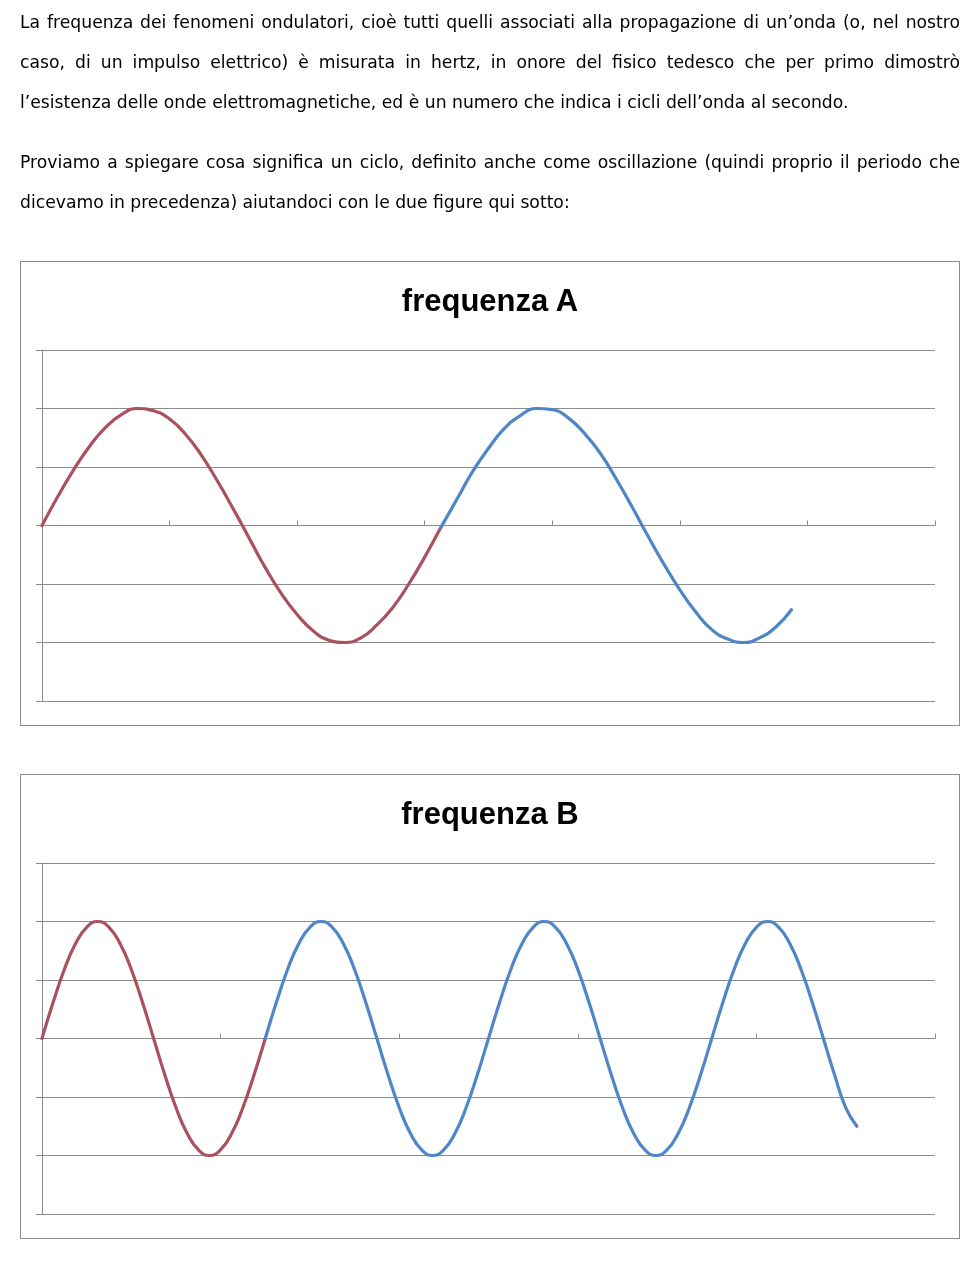 Image resolution: width=980 pixels, height=1281 pixels. What do you see at coordinates (490, 62) in the screenshot?
I see `text: La frequenza dei fenomeni ondulatori, cioè tutti quelli associati alla propagazione di un’onda (o, nel nostro caso, di un impulso elettrico) è misurata in hertz, in onore del fisico tedesco che per primo dimostrò l’esistenza delle onde elettromagnetiche, ed è un numero che indica i cicli dell’onda al secondo.` at bounding box center [490, 62].